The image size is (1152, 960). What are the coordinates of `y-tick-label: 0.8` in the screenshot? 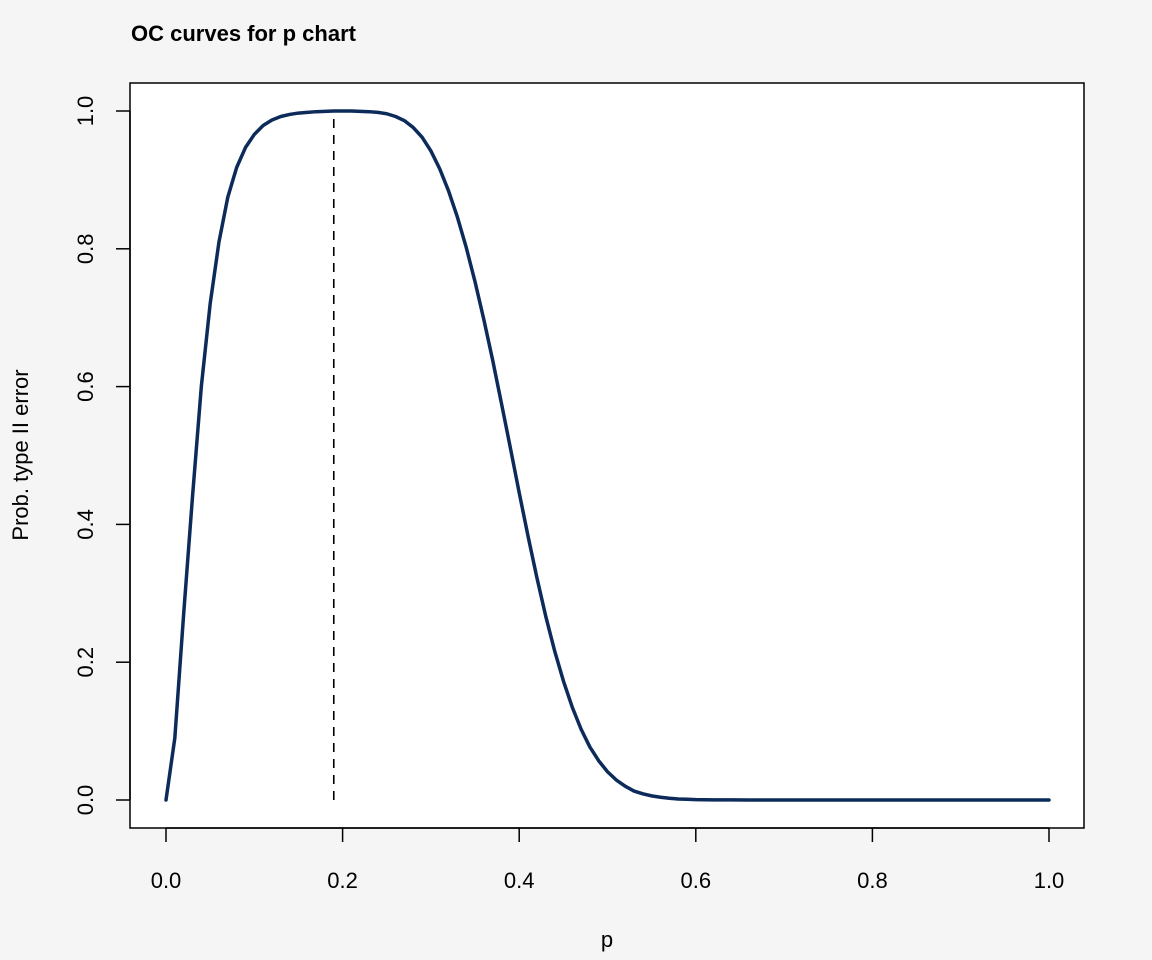 It's located at (85, 249).